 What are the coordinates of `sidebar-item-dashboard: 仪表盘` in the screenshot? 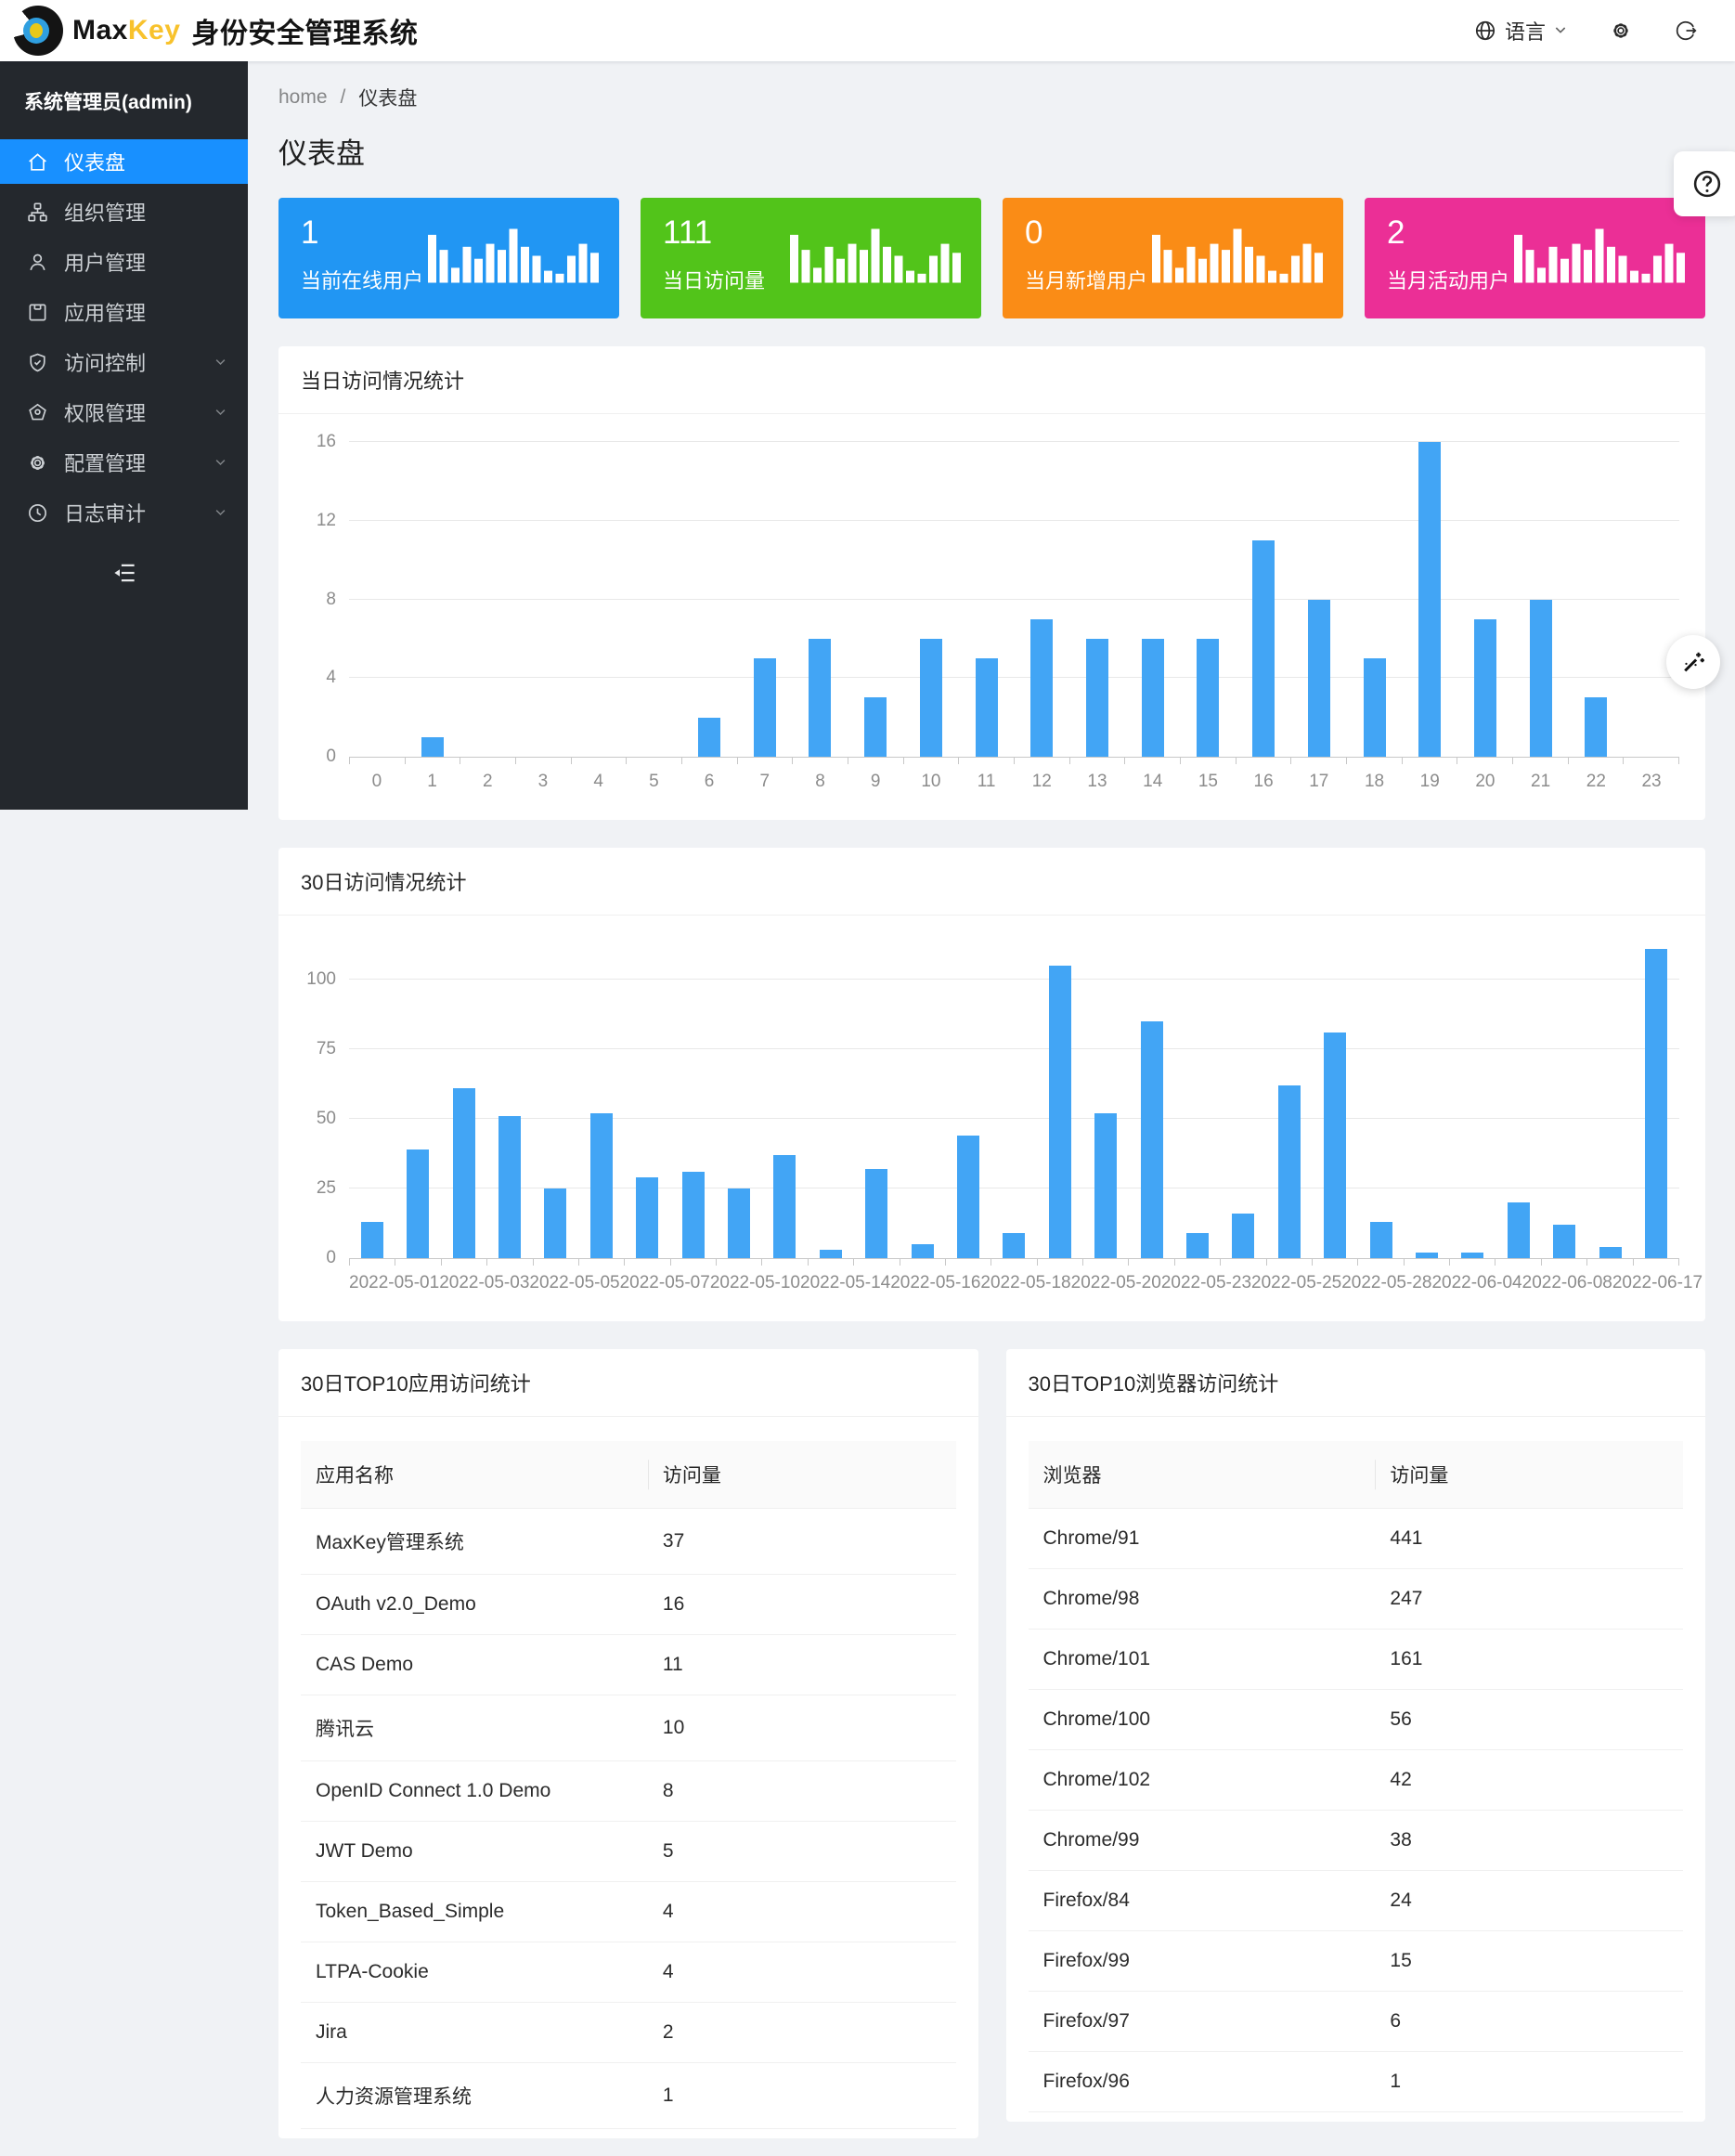 It's located at (124, 161).